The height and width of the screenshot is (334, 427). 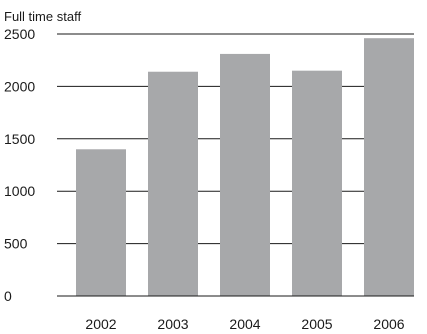 What do you see at coordinates (19, 191) in the screenshot?
I see `y-tick-label: 1000` at bounding box center [19, 191].